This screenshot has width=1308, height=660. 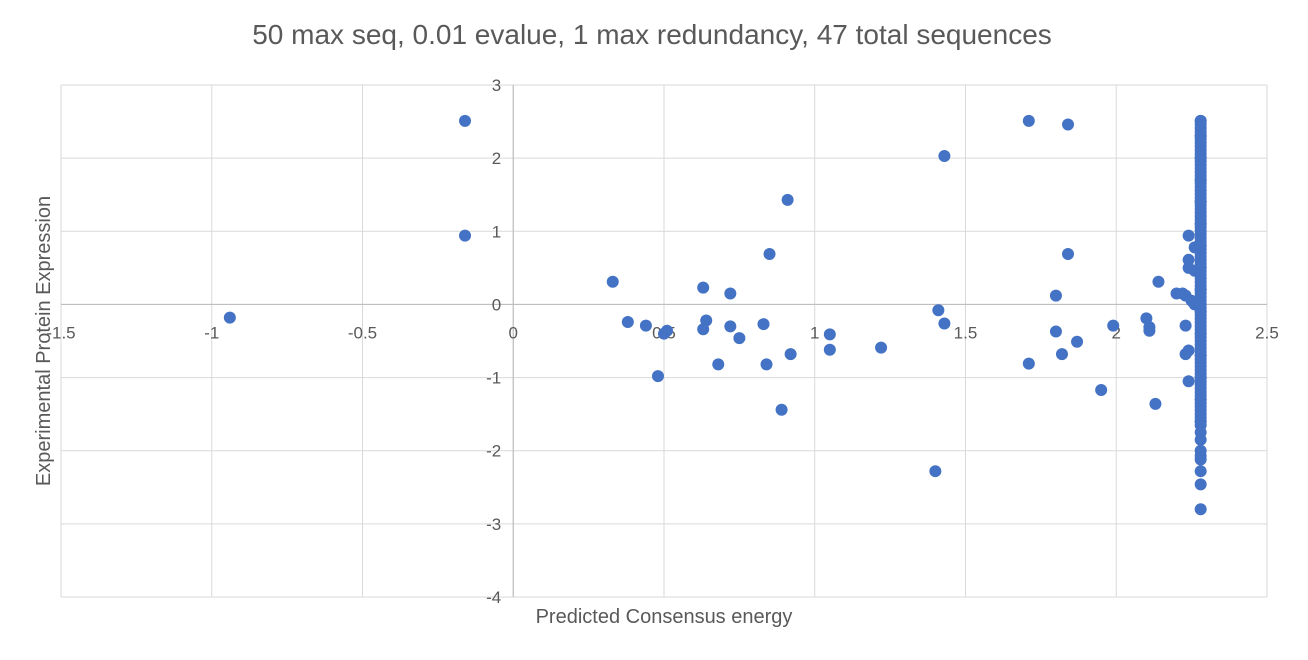 What do you see at coordinates (211, 332) in the screenshot?
I see `x-tick-label: -1` at bounding box center [211, 332].